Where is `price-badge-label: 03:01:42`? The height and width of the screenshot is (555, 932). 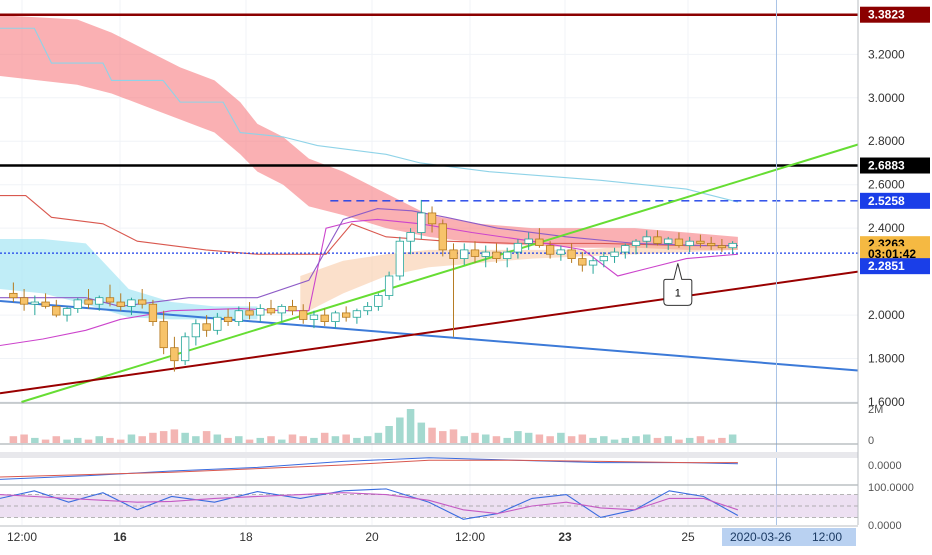
price-badge-label: 03:01:42 is located at coordinates (892, 254).